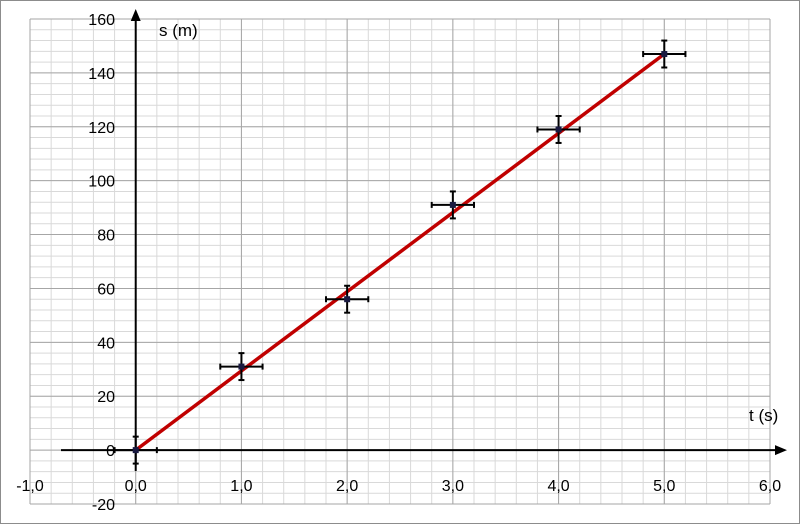 The width and height of the screenshot is (800, 525). I want to click on y-tick-label: 0, so click(110, 451).